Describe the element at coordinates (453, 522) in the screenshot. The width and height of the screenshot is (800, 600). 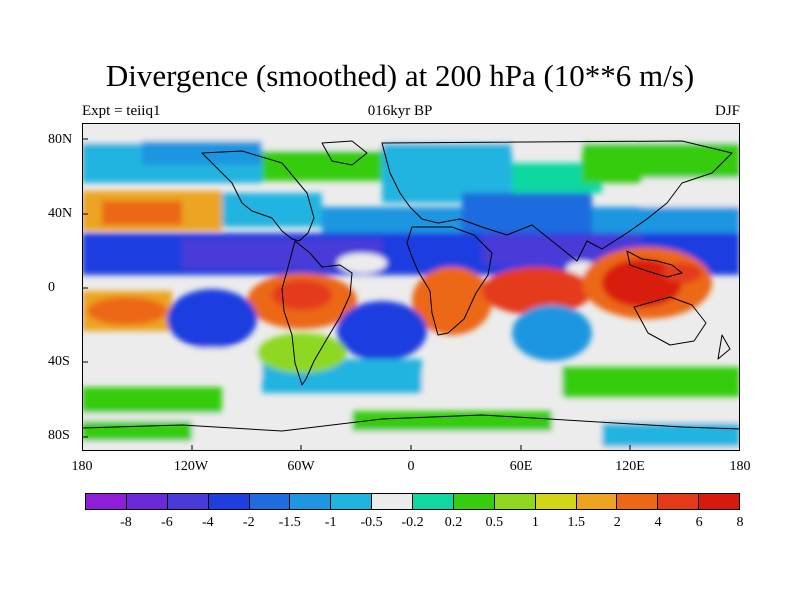
I see `colorbar-label: 0.2` at that location.